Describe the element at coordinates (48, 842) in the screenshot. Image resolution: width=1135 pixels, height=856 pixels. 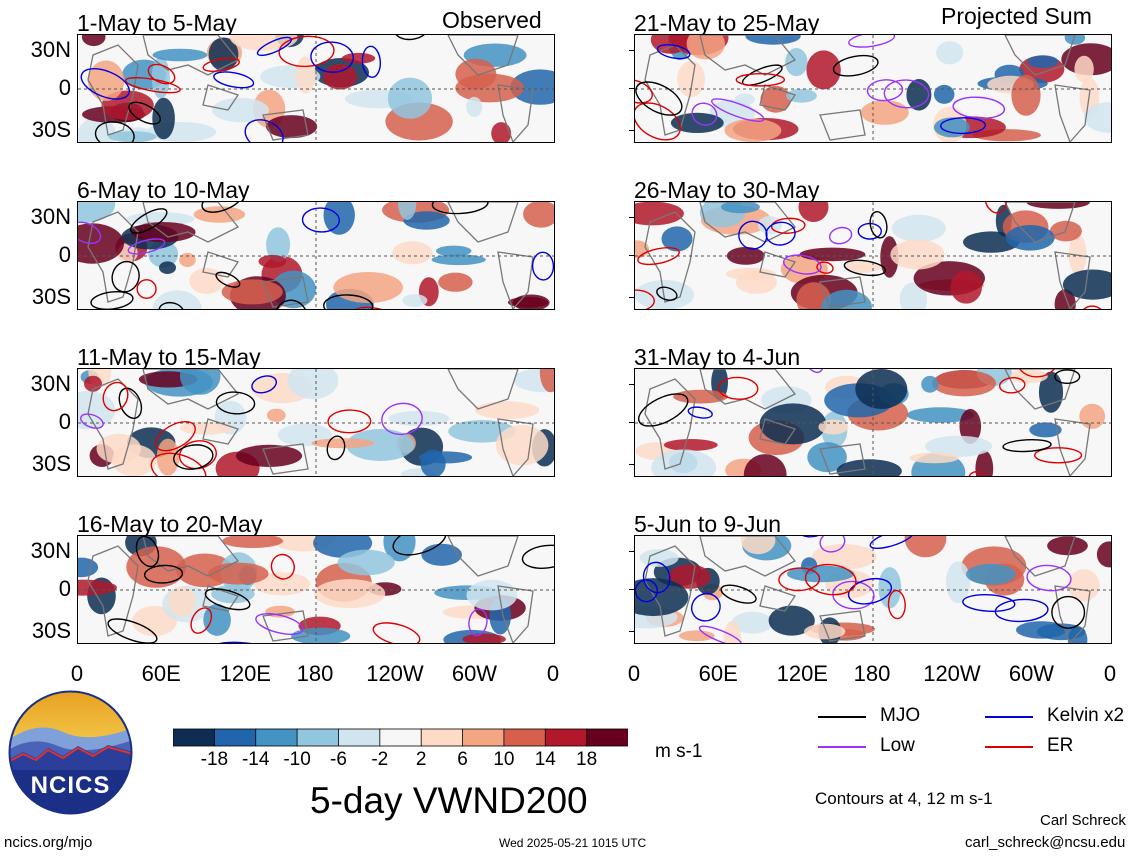
I see `footer-url: ncics.org/mjo` at that location.